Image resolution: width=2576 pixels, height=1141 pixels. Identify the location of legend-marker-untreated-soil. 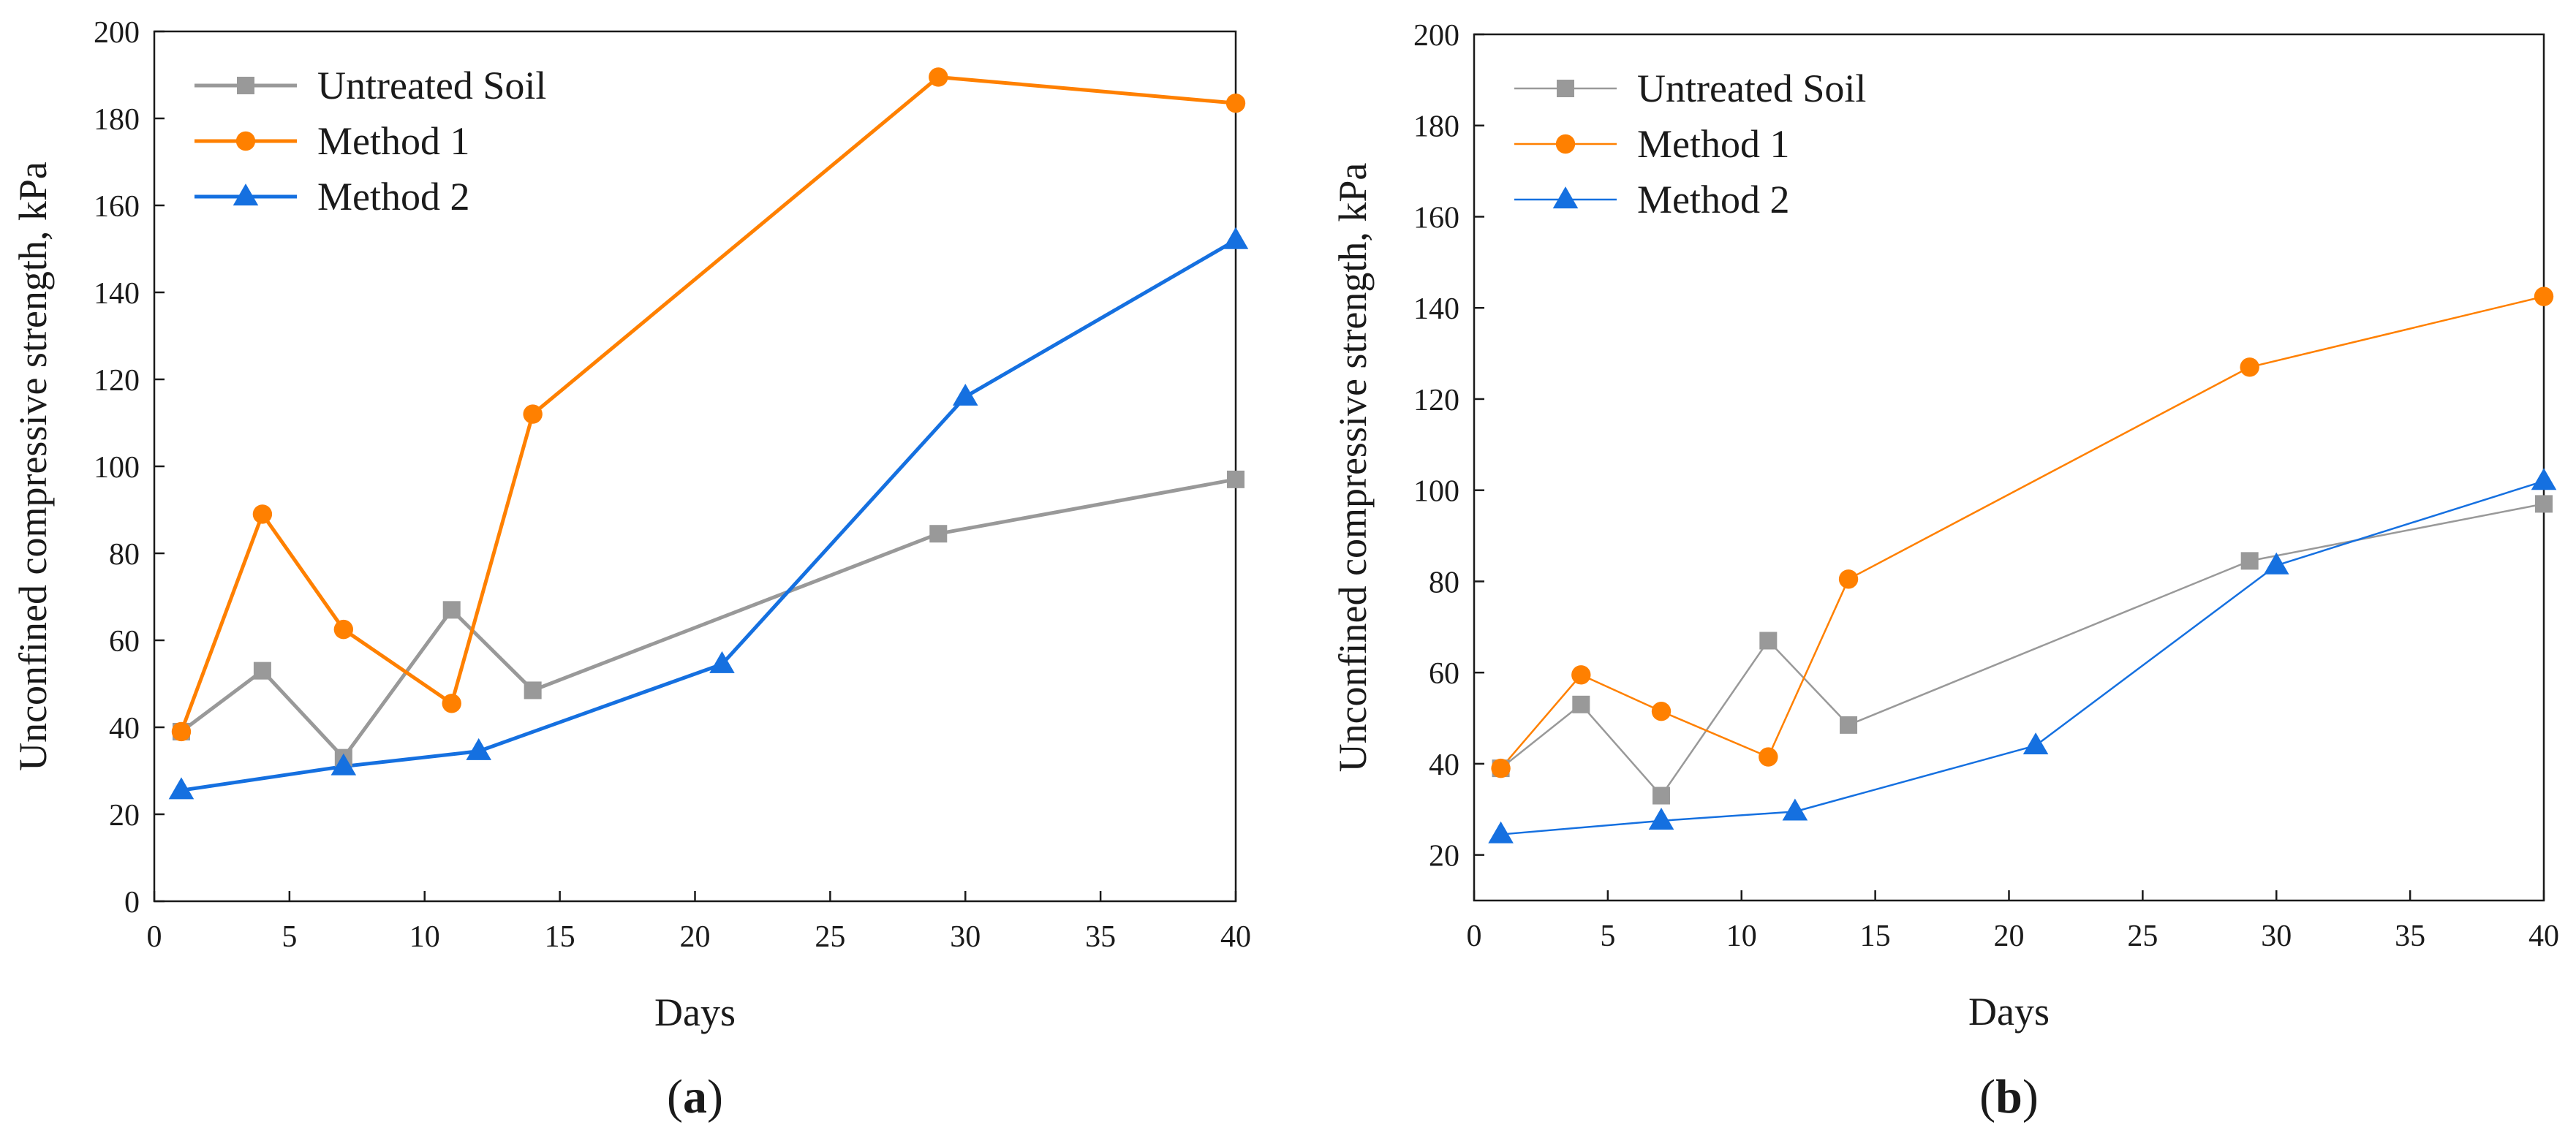
(245, 86).